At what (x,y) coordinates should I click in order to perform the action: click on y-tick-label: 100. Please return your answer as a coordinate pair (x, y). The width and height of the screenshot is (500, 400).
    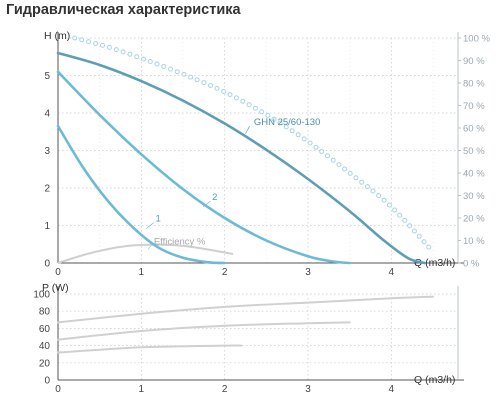
    Looking at the image, I should click on (41, 295).